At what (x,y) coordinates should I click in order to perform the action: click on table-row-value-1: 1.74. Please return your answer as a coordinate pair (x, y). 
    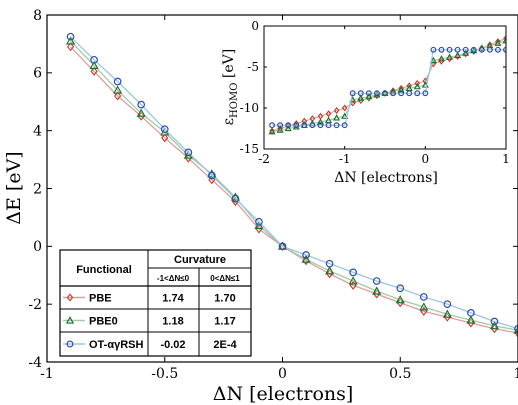
    Looking at the image, I should click on (173, 299).